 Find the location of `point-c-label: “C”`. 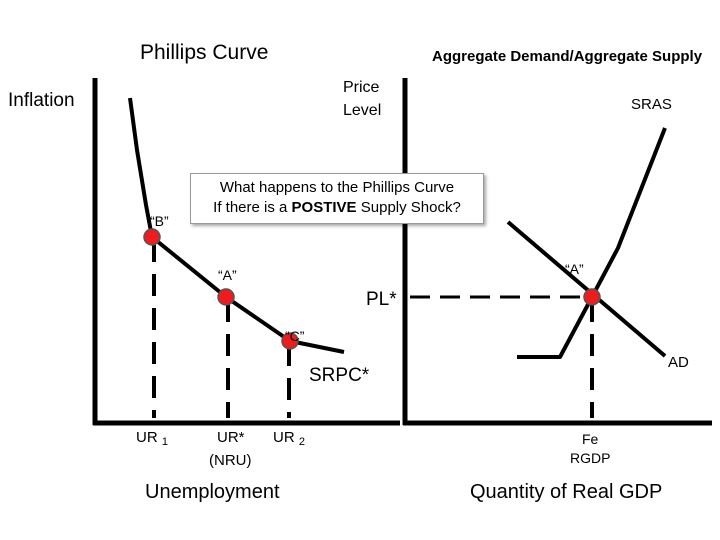

point-c-label: “C” is located at coordinates (295, 336).